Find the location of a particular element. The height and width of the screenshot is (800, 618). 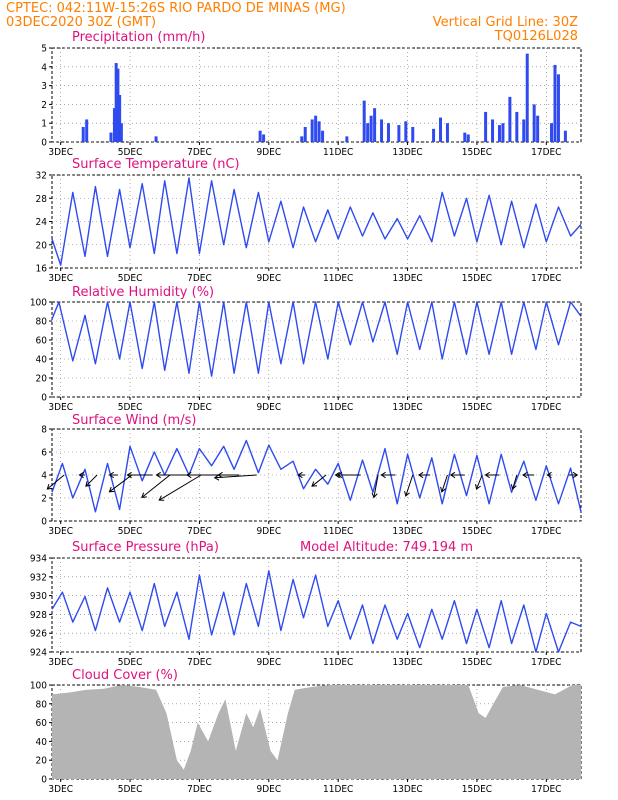

cloud-cover-xtick-label: 17DEC is located at coordinates (546, 789).